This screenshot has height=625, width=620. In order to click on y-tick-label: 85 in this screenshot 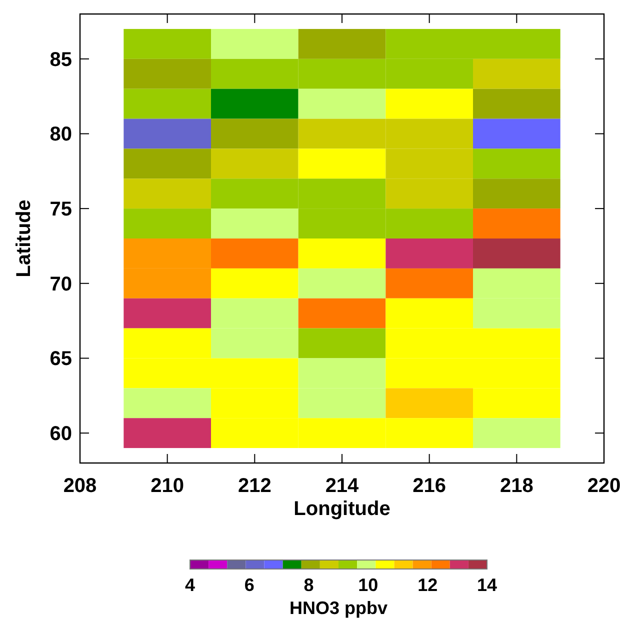, I will do `click(61, 59)`.